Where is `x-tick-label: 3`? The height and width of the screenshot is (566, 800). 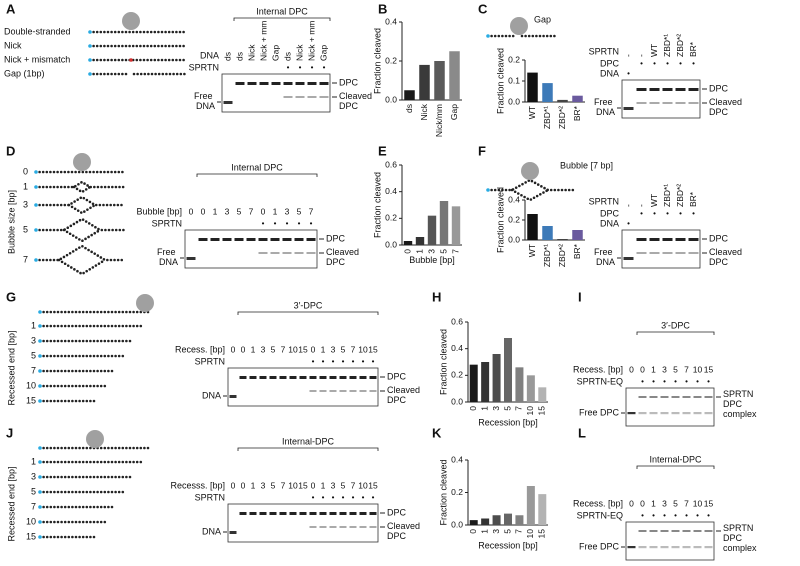 x-tick-label: 3 is located at coordinates (431, 251).